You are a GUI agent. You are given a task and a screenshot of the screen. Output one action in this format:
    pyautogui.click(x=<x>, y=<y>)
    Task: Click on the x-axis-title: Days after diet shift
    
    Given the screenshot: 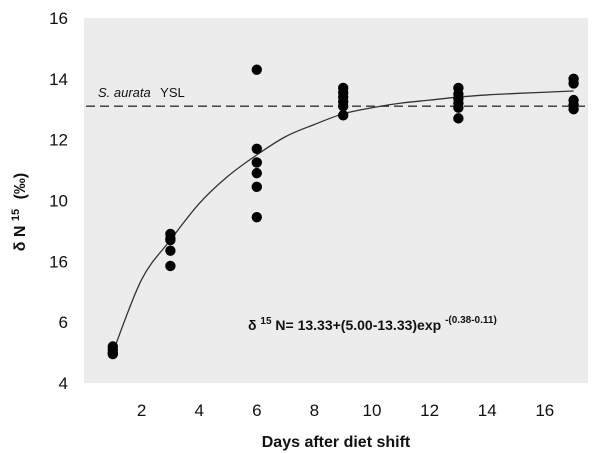 What is the action you would take?
    pyautogui.click(x=336, y=442)
    